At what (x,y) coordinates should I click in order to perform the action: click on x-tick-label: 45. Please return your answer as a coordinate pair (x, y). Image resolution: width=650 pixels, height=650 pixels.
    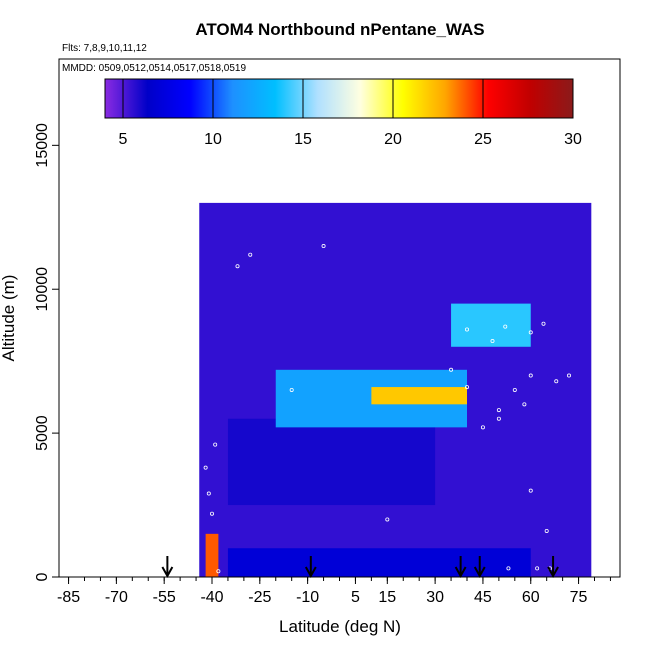
    Looking at the image, I should click on (483, 597).